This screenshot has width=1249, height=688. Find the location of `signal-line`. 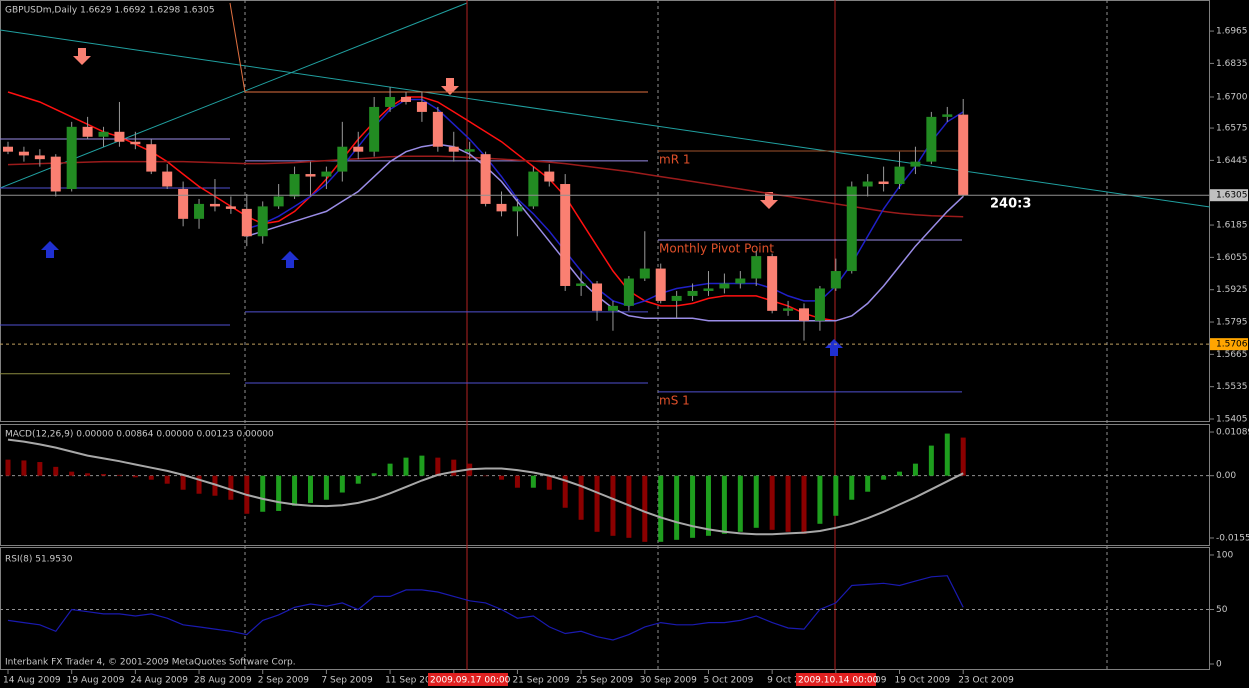

signal-line is located at coordinates (485, 487).